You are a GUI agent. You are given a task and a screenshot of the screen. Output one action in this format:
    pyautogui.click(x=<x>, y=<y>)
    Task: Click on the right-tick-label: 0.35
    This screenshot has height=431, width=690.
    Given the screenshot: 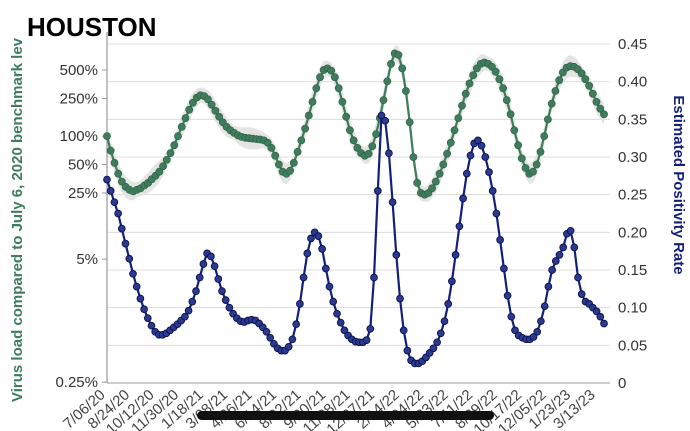 What is the action you would take?
    pyautogui.click(x=632, y=119)
    